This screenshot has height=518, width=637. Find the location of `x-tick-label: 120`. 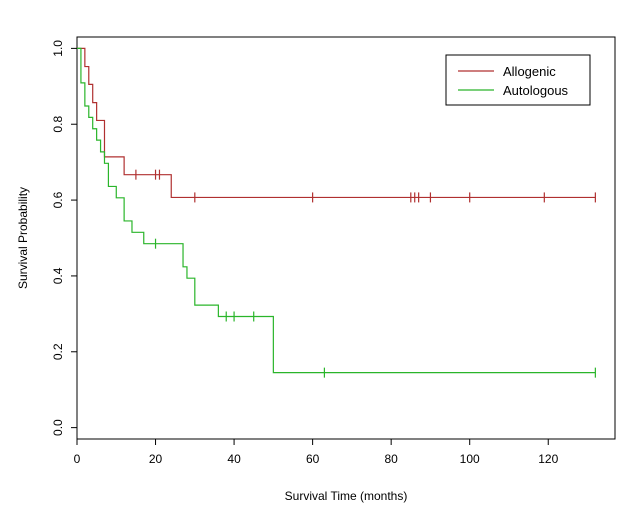

x-tick-label: 120 is located at coordinates (548, 459).